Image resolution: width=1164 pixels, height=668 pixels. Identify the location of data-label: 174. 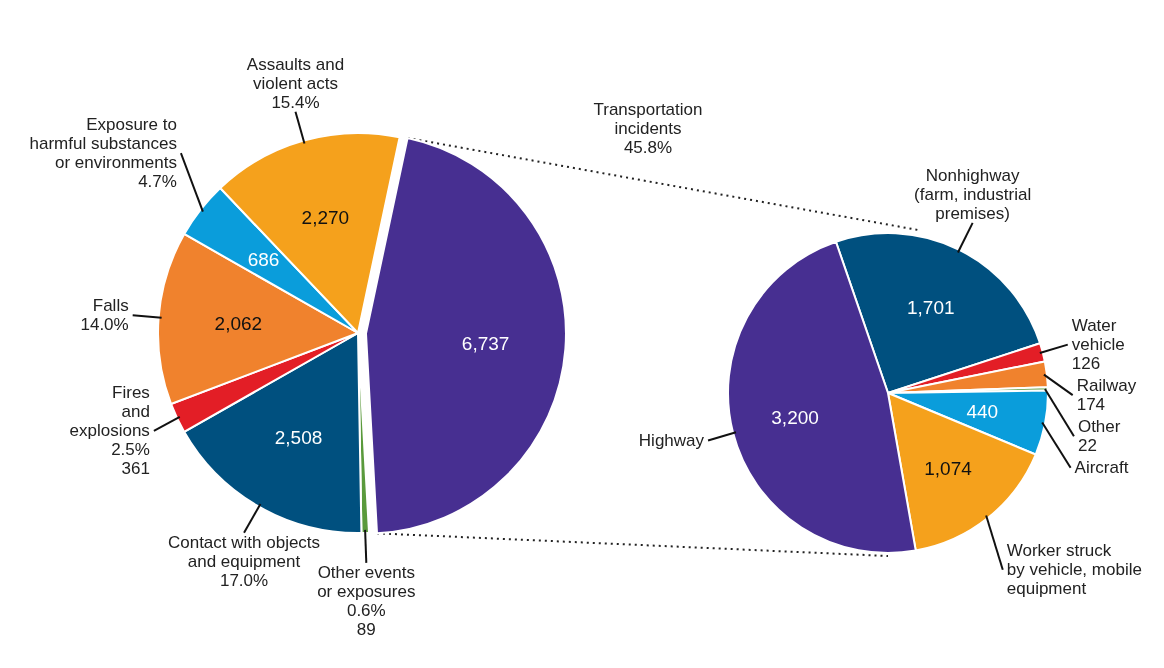
(1091, 405).